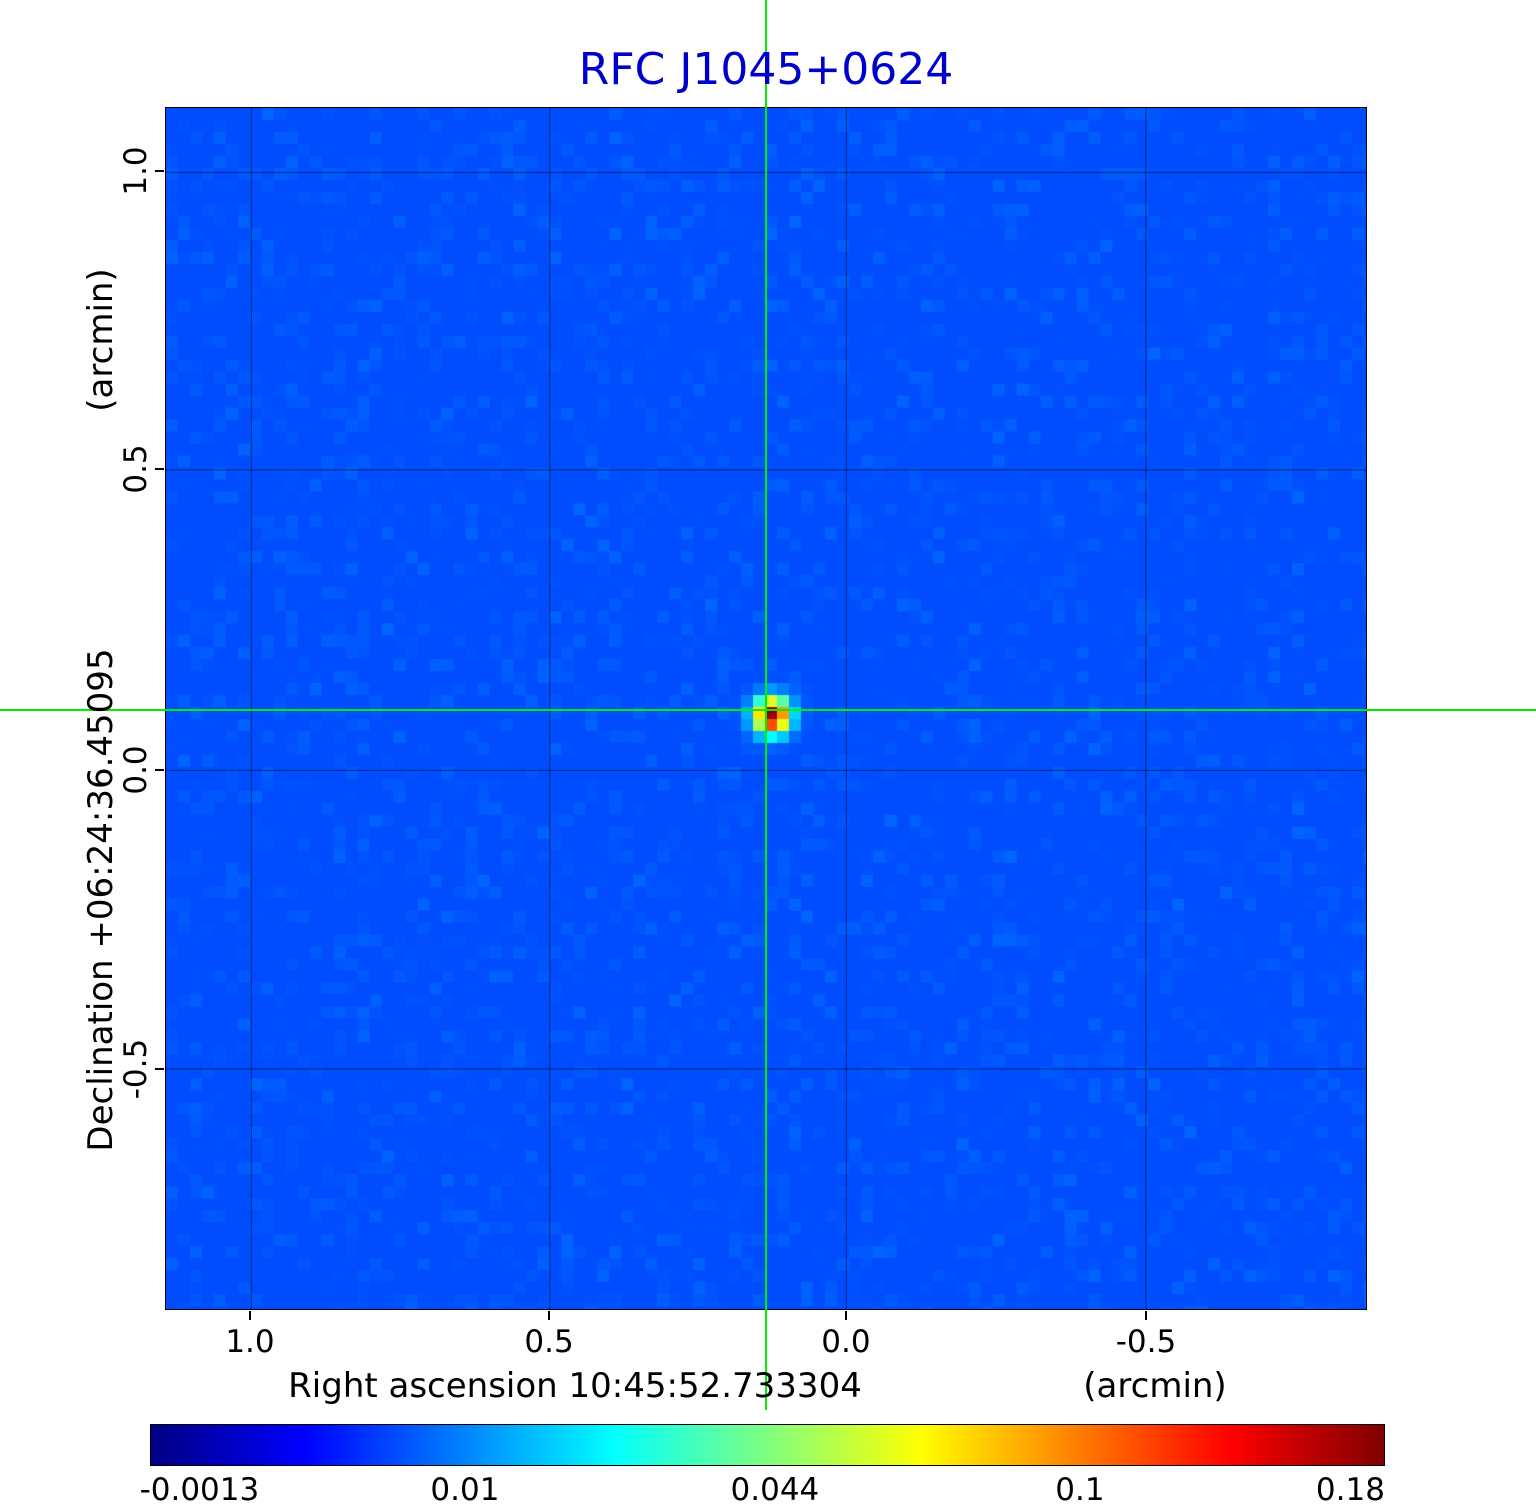 Image resolution: width=1536 pixels, height=1511 pixels. What do you see at coordinates (1350, 1490) in the screenshot?
I see `colorbar-tick-label: 0.18` at bounding box center [1350, 1490].